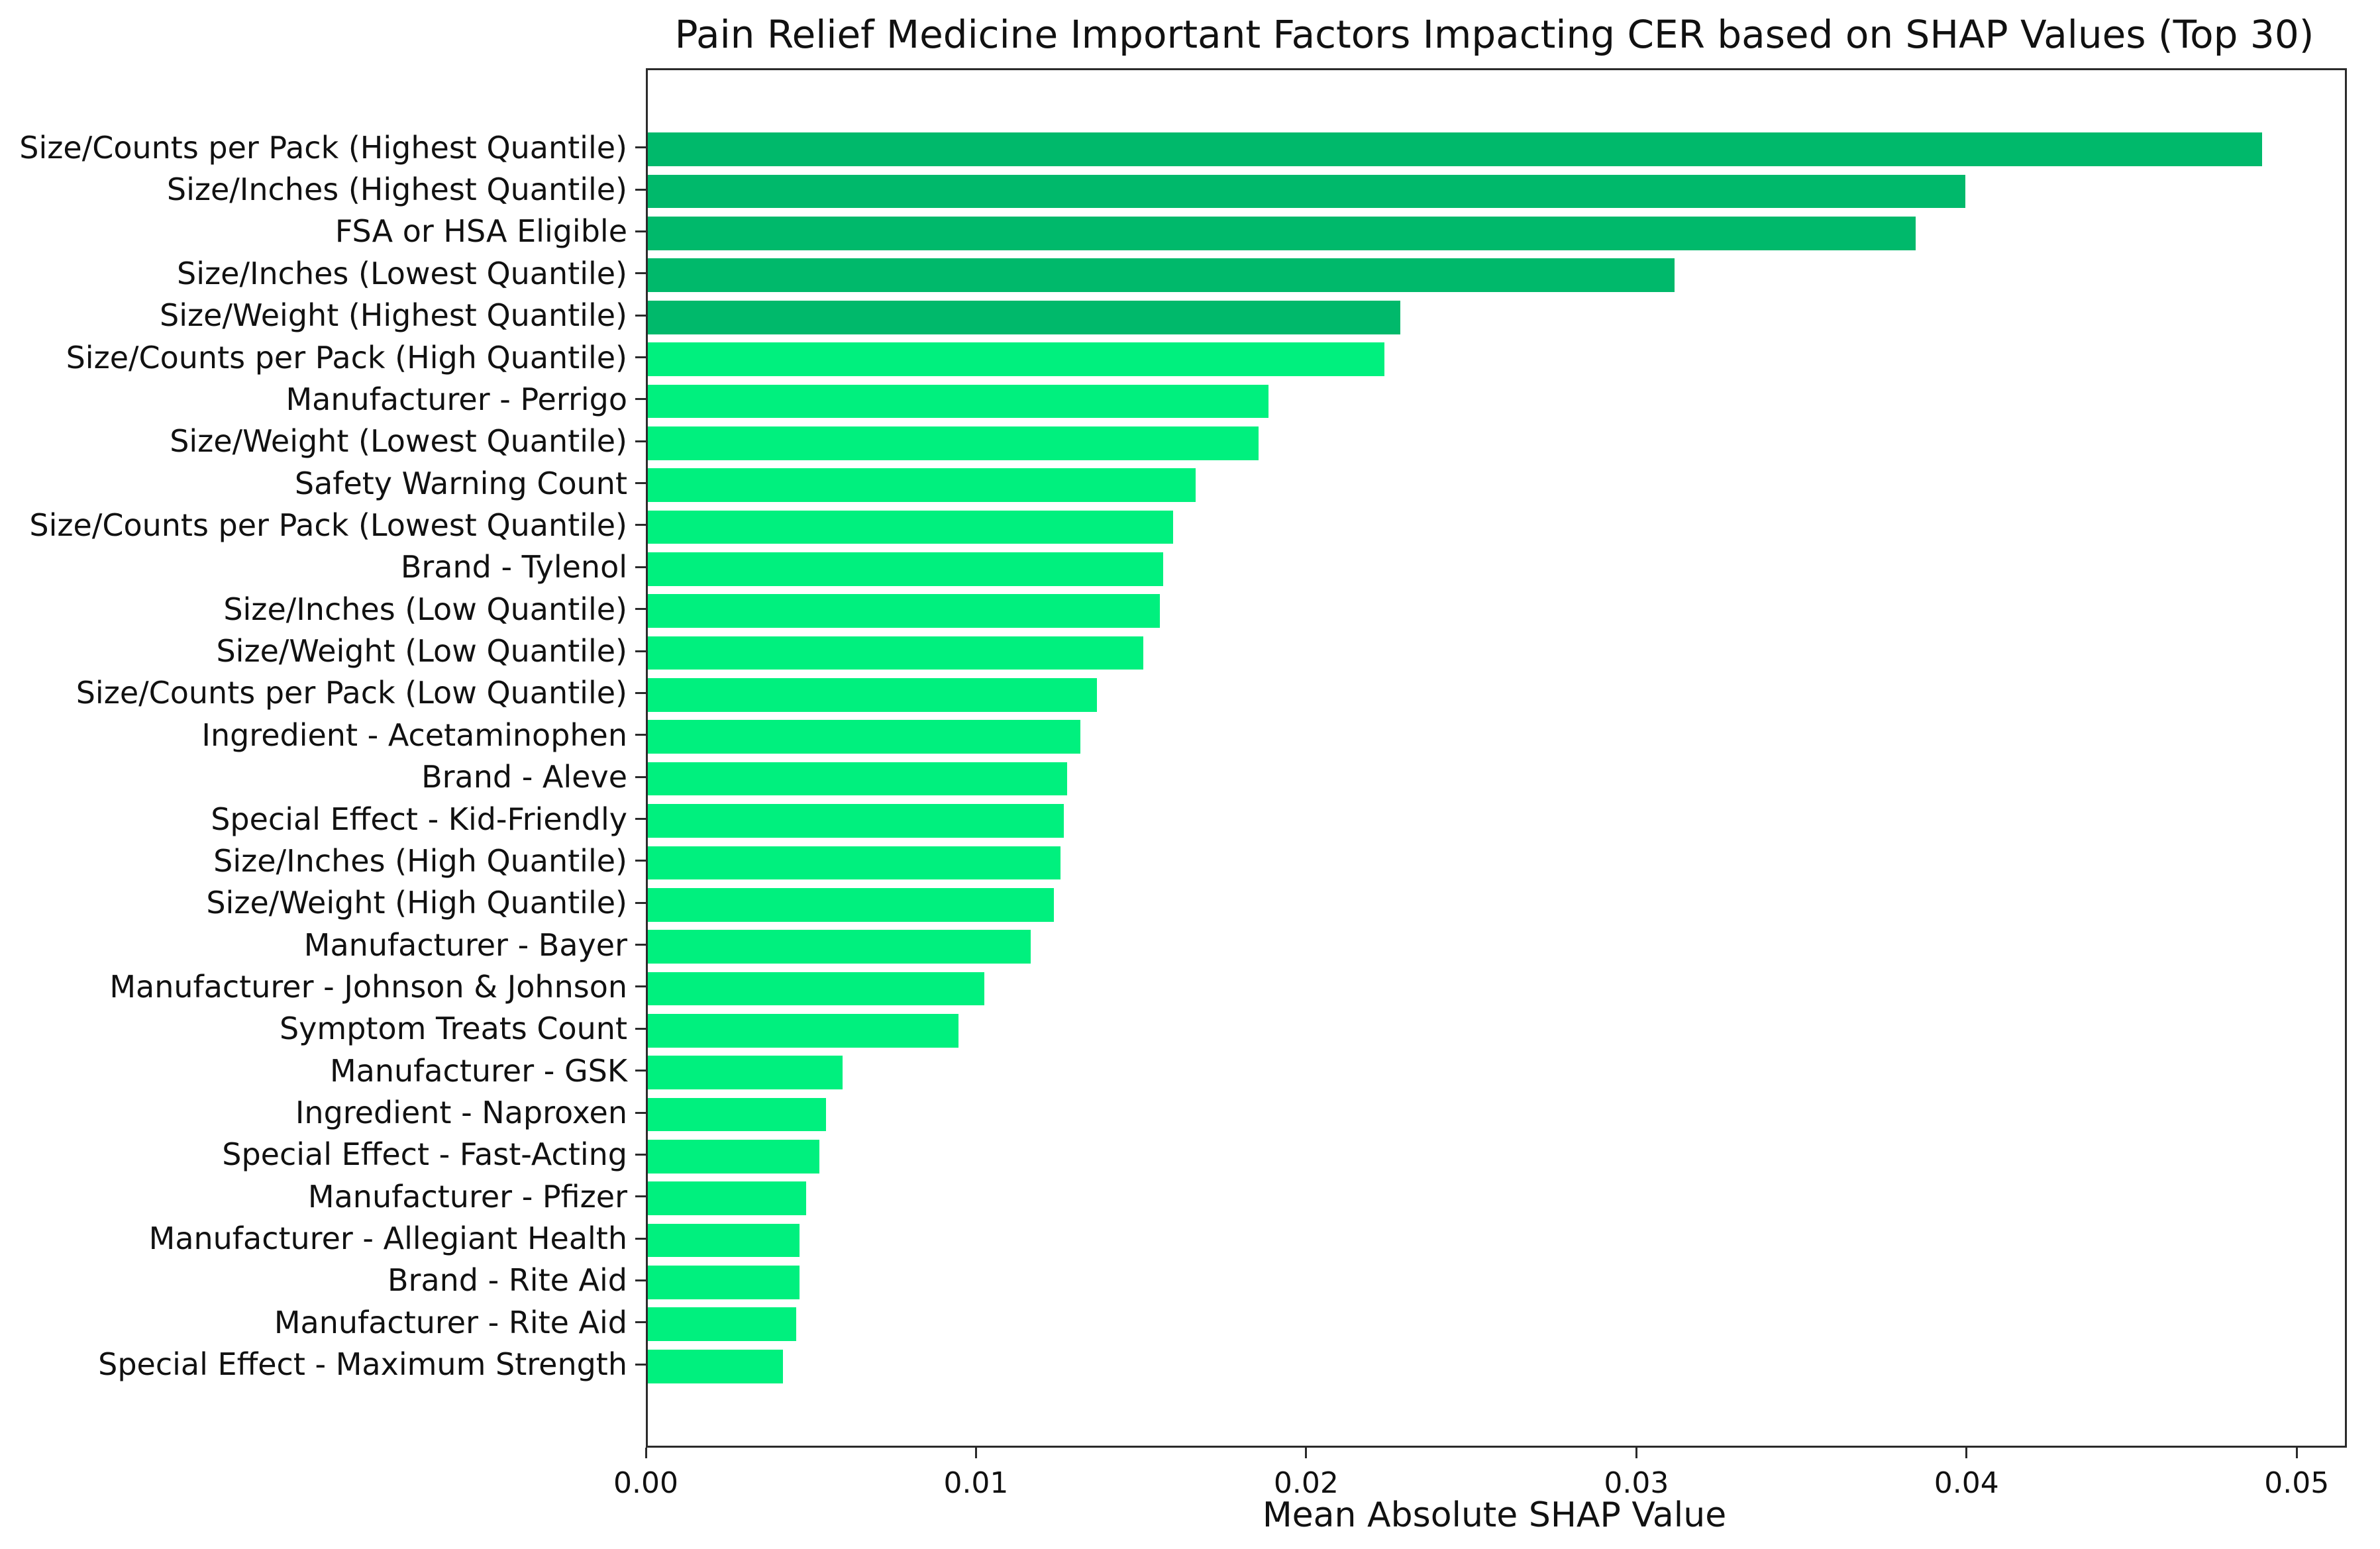 The image size is (2380, 1549). I want to click on y-axis-label: Brand - Aleve, so click(524, 777).